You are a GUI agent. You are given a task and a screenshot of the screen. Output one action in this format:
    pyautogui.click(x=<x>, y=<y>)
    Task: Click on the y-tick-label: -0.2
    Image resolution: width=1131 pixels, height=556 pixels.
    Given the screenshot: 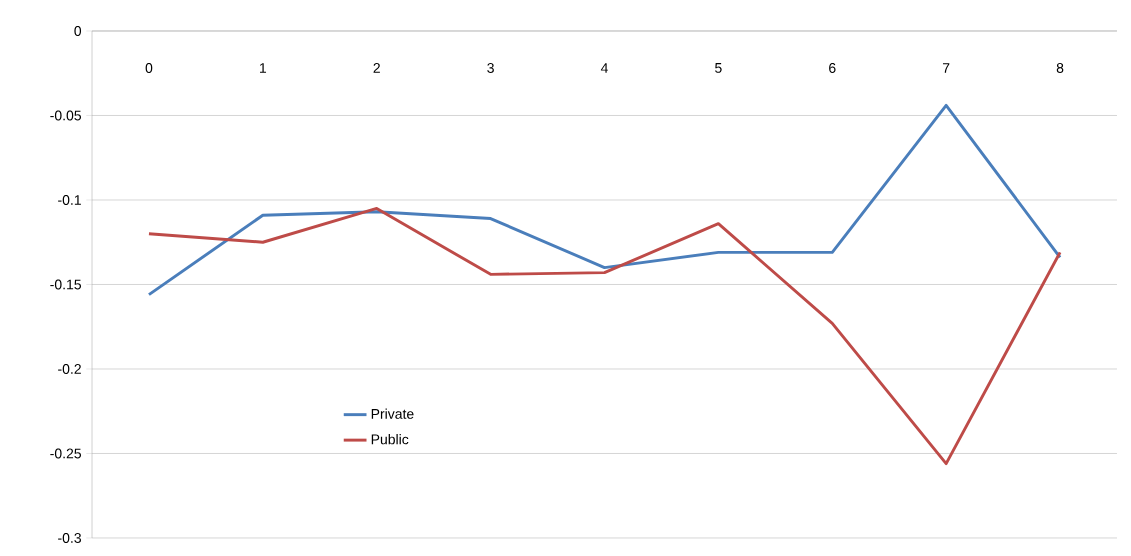 What is the action you would take?
    pyautogui.click(x=69, y=369)
    